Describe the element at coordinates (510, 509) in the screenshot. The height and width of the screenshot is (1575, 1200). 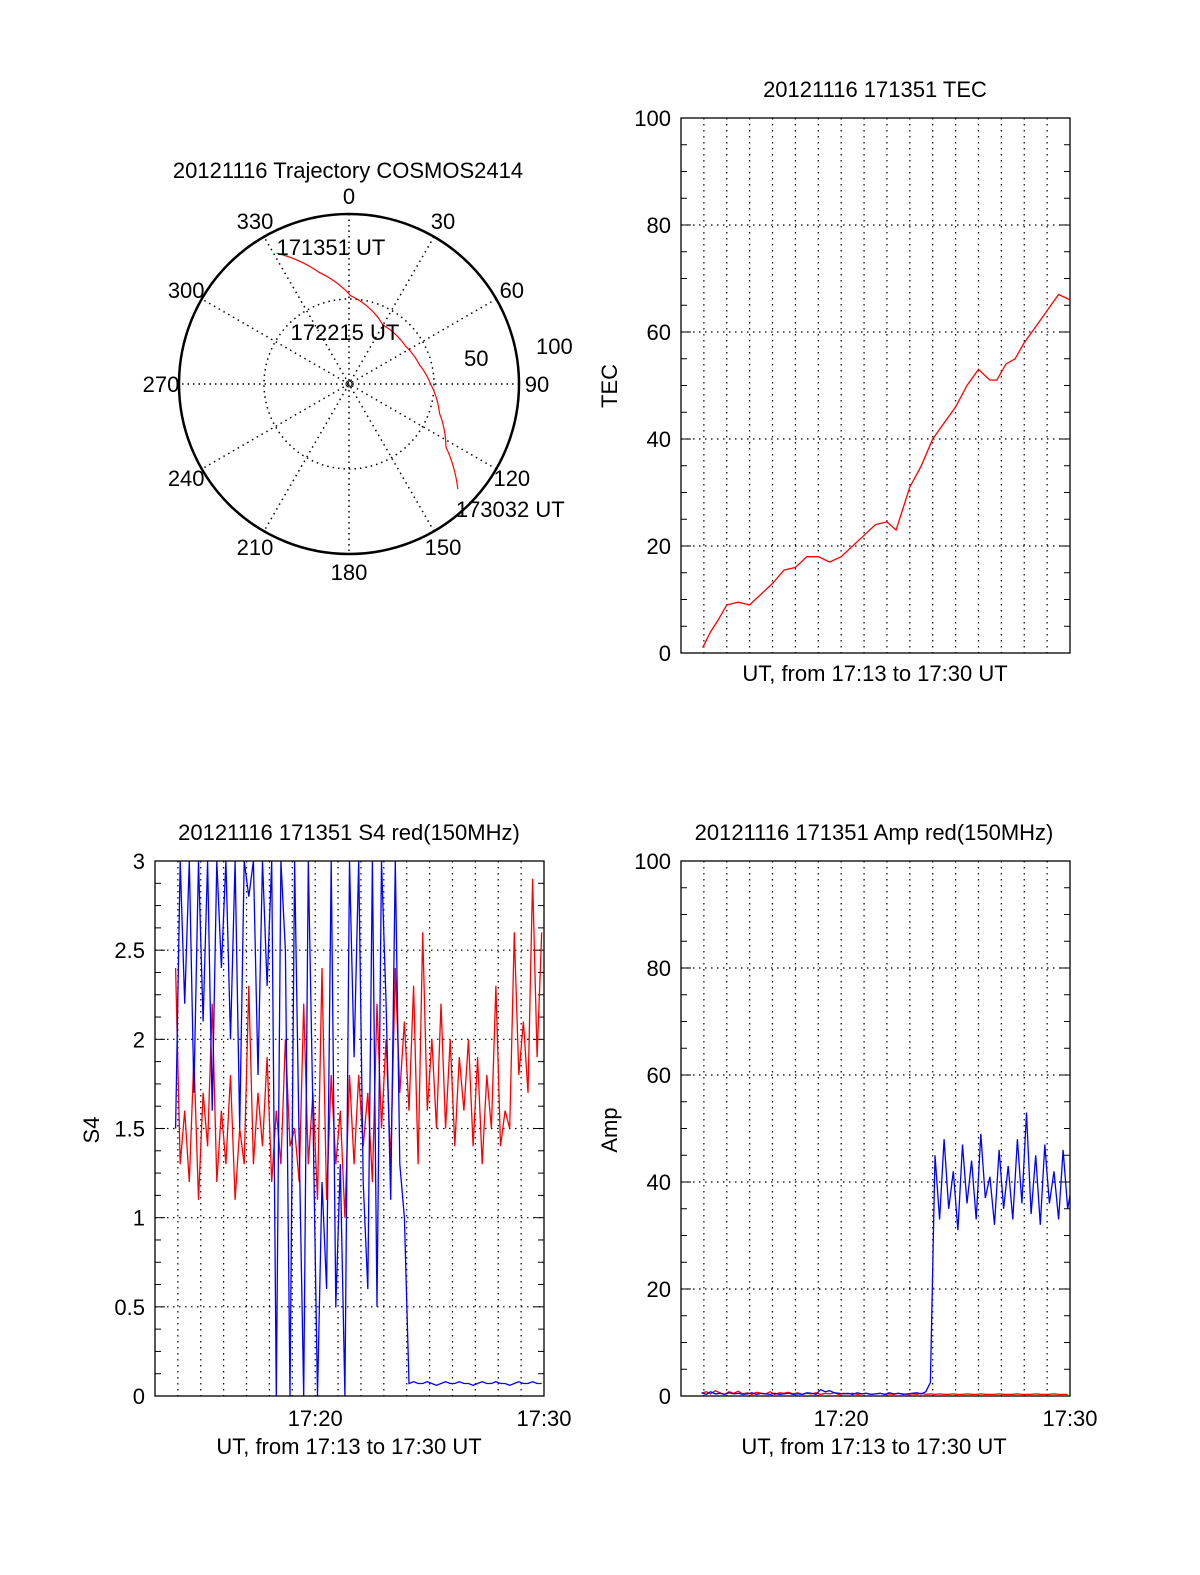
I see `polar-annotation-label: 173032 UT` at that location.